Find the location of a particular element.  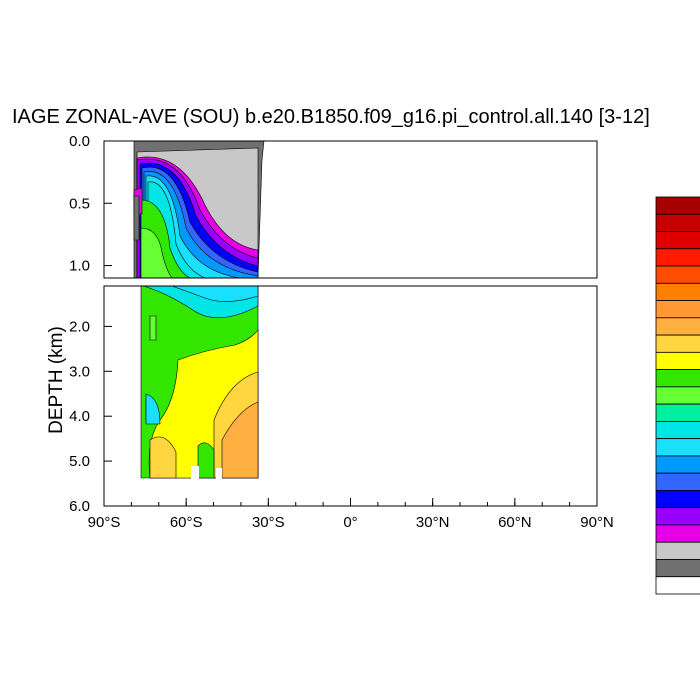

x-tick-label: 30°N is located at coordinates (433, 522).